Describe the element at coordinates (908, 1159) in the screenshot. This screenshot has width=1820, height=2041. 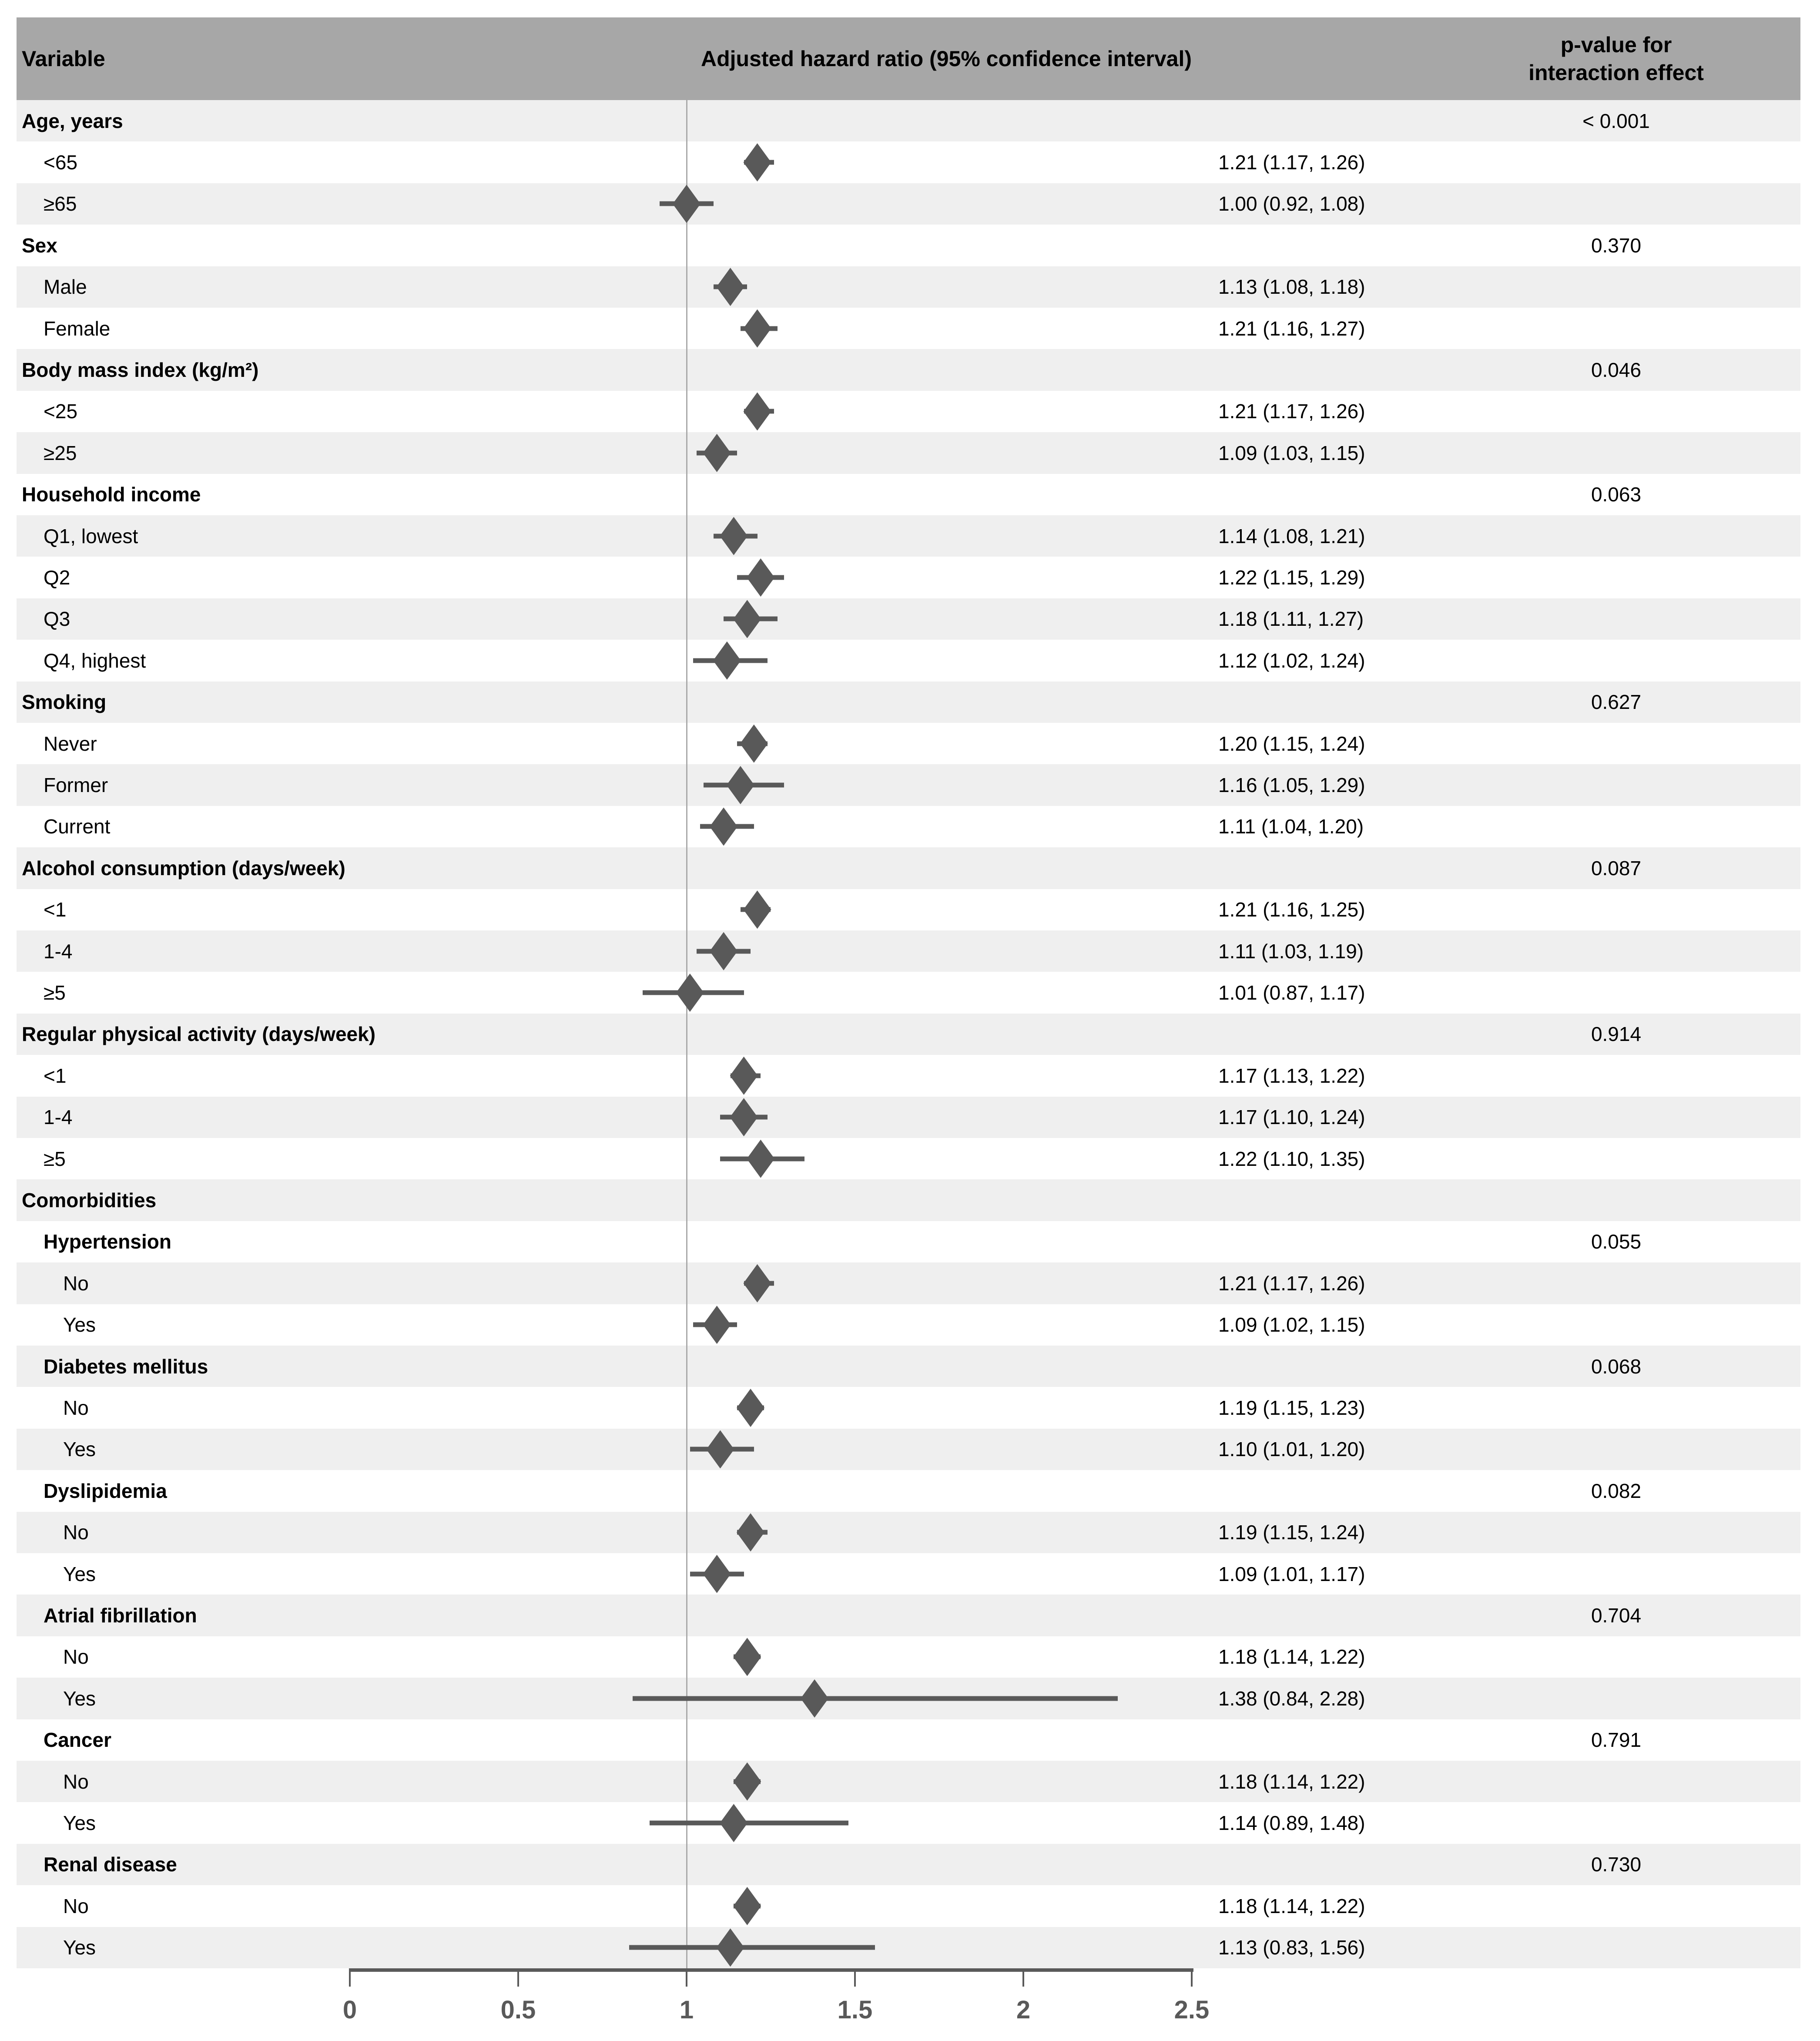
I see `table-row: ≥5 1.22 (1.10, 1.35)` at that location.